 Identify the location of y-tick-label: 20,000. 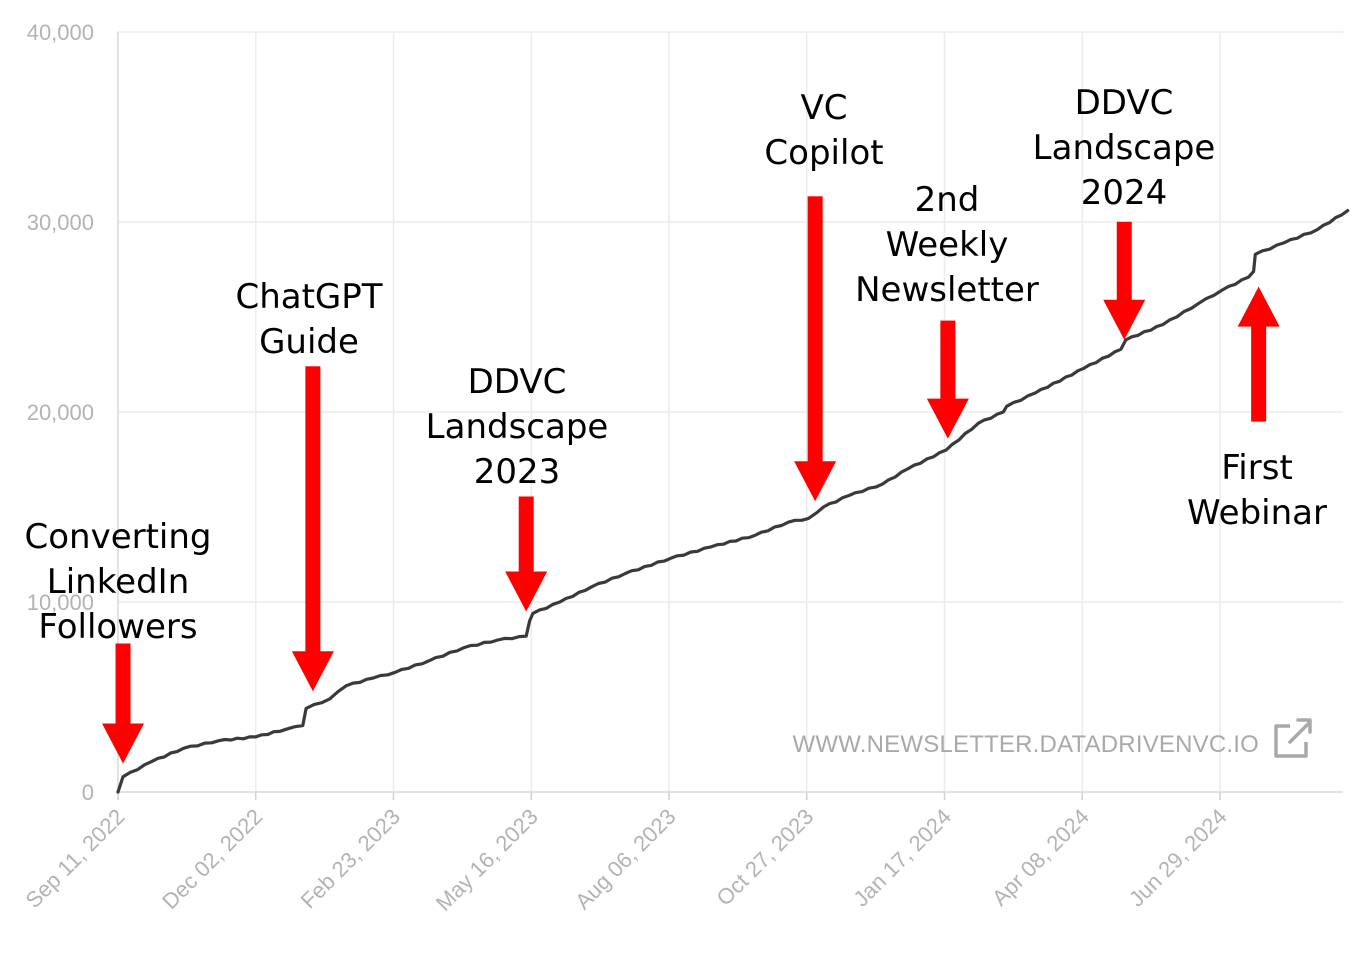
(60, 412).